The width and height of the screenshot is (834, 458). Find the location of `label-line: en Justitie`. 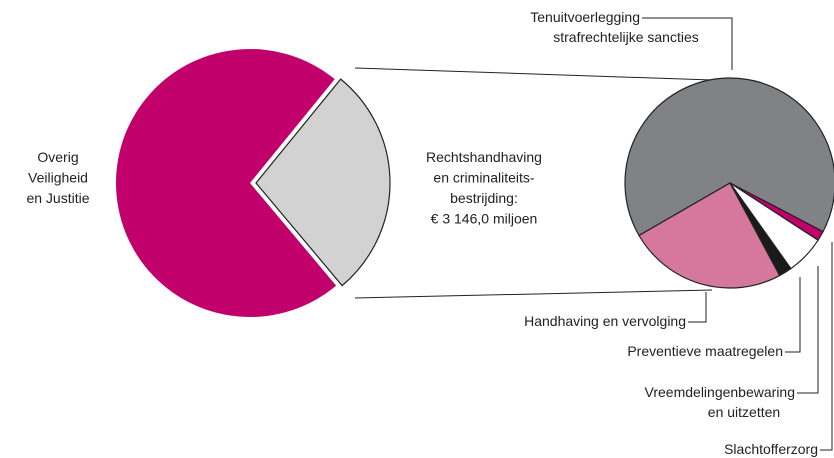

label-line: en Justitie is located at coordinates (57, 198).